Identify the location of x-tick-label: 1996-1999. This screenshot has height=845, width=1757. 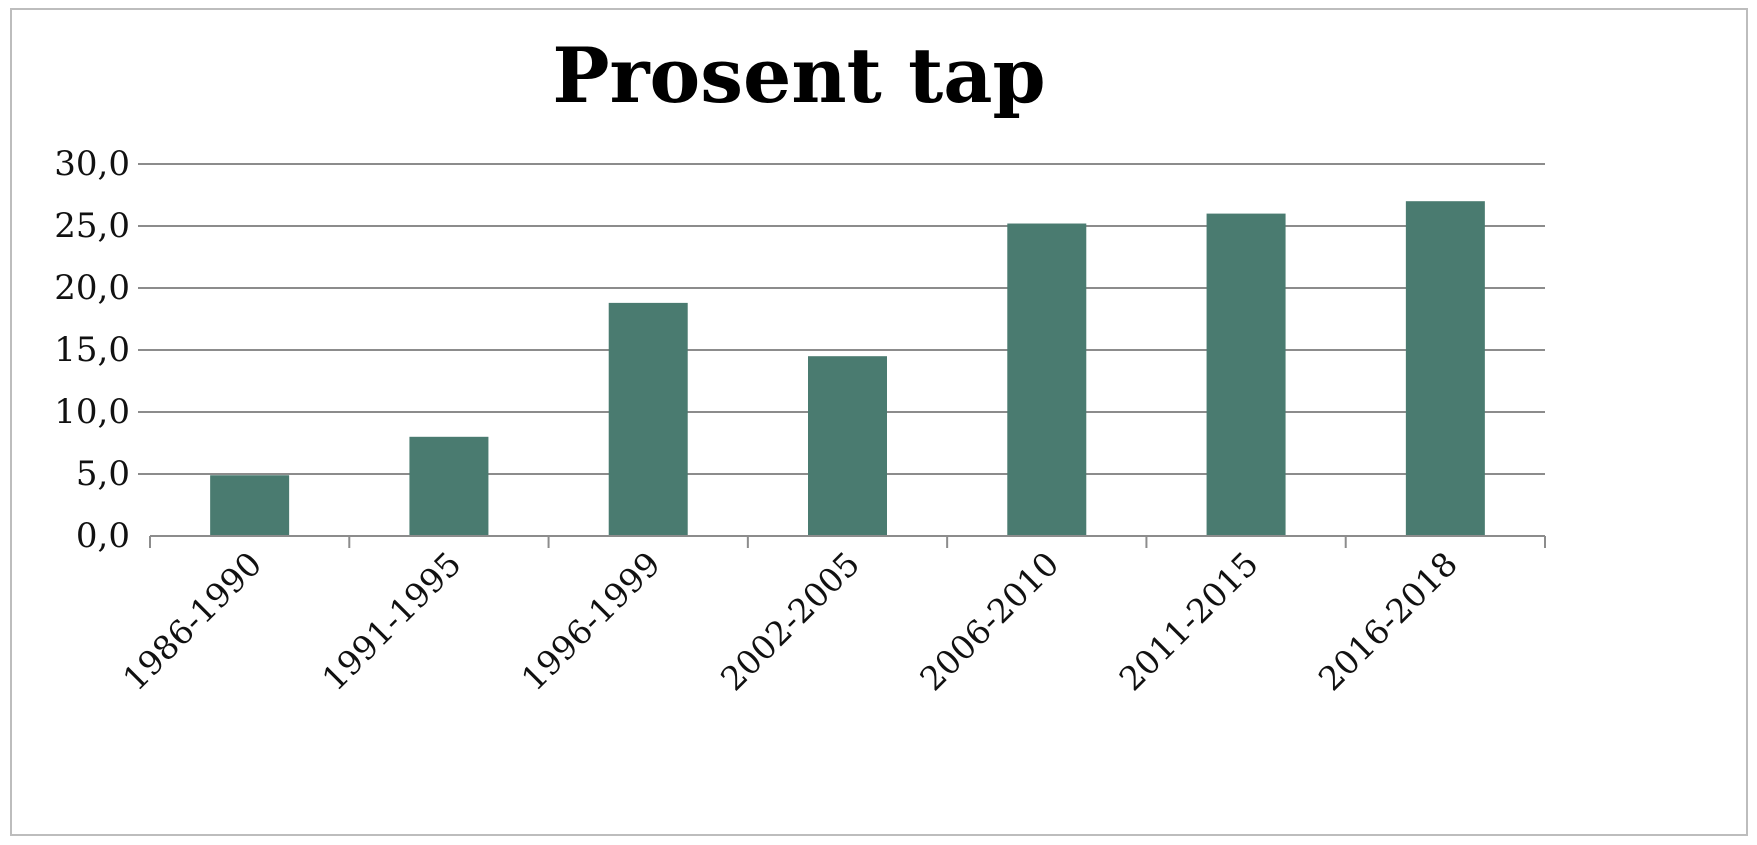
(591, 621).